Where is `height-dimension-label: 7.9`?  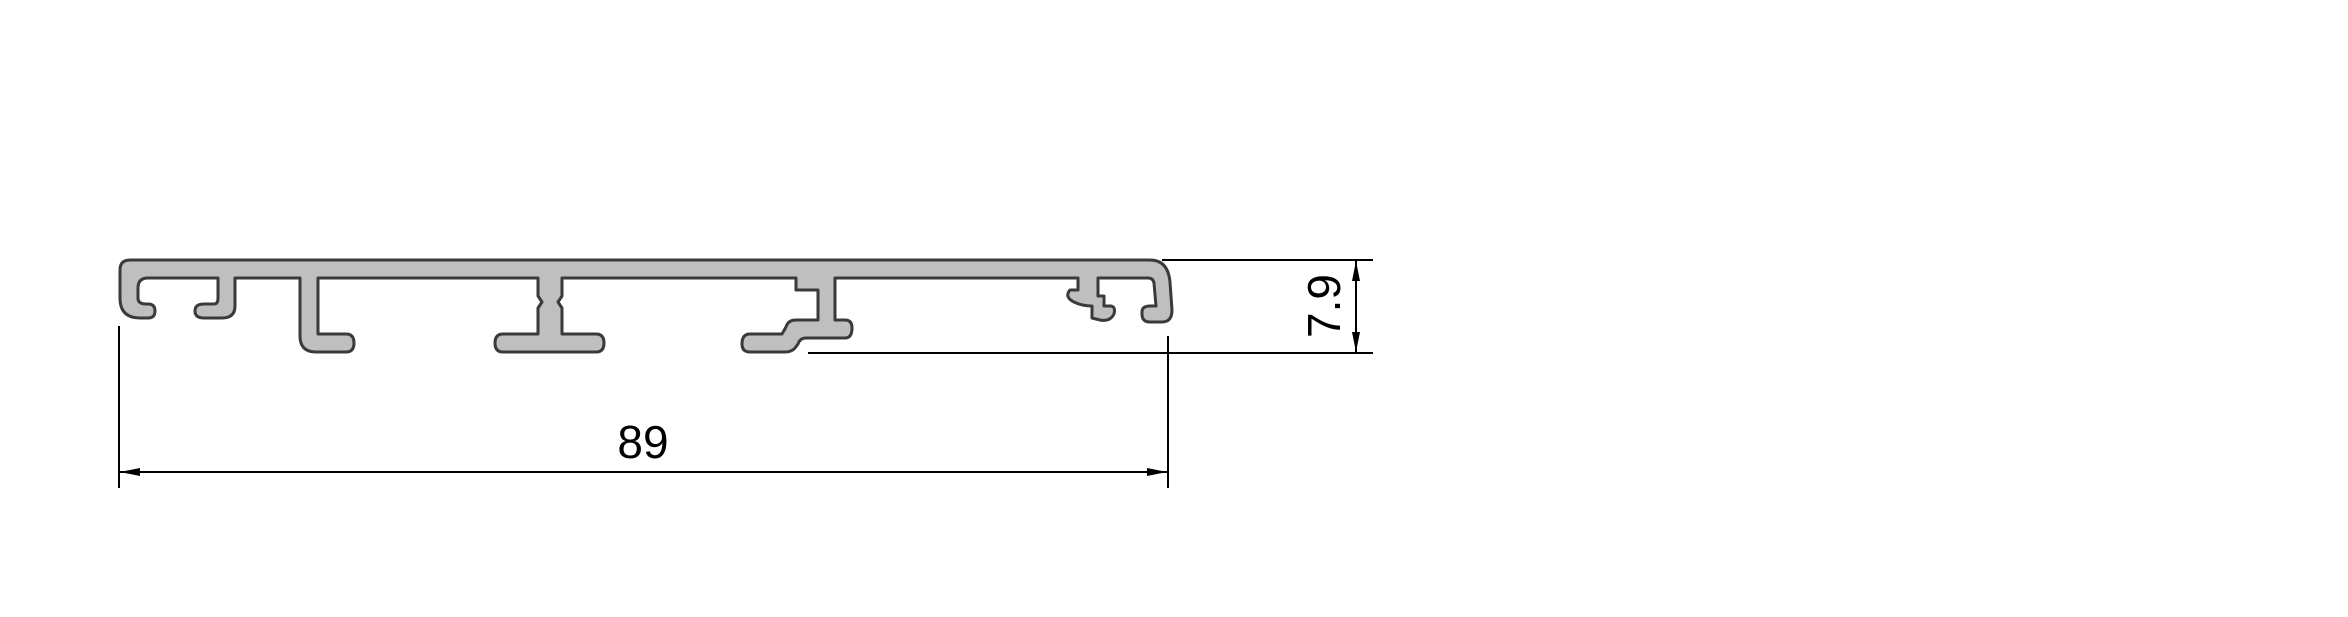 height-dimension-label: 7.9 is located at coordinates (1324, 306).